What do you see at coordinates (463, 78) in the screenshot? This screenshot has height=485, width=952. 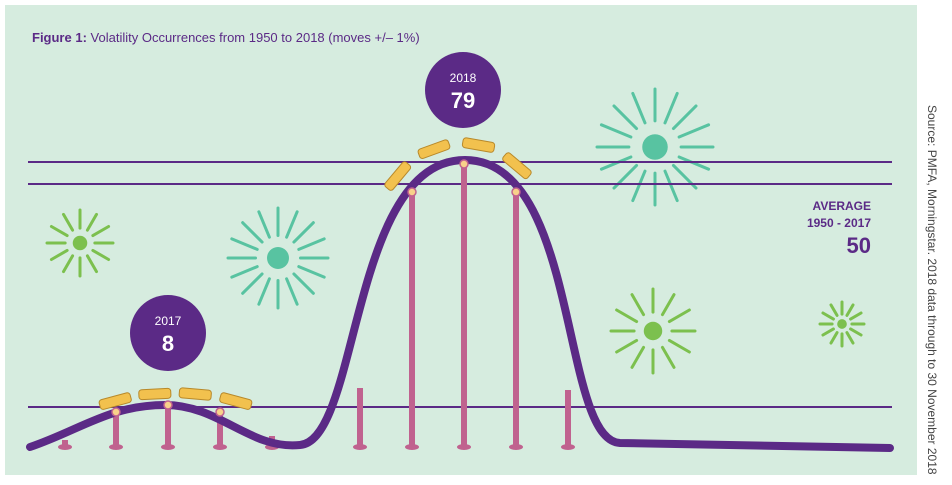 I see `callout-year: 2018` at bounding box center [463, 78].